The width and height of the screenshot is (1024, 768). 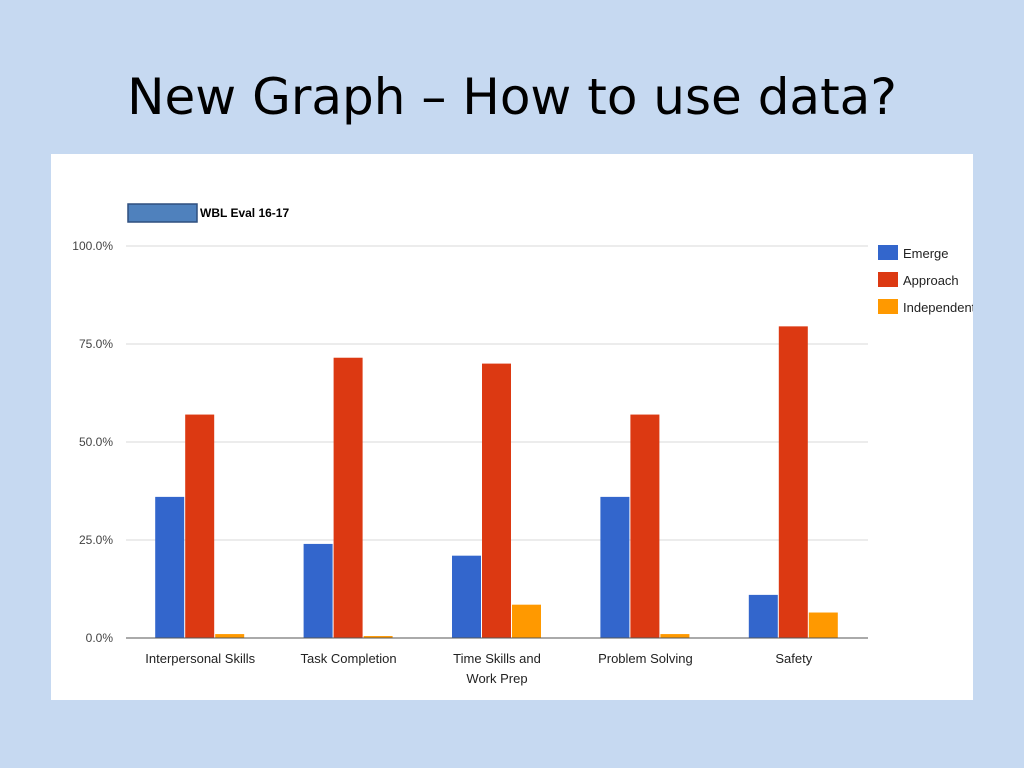 I want to click on legend-label: Independent, so click(x=938, y=307).